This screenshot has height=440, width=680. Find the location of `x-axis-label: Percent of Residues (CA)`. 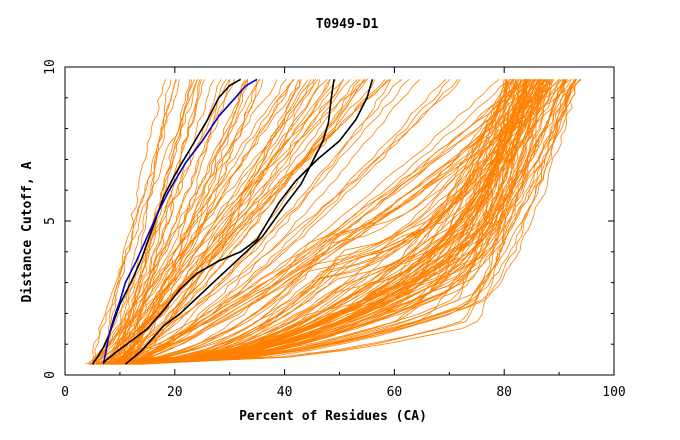

x-axis-label: Percent of Residues (CA) is located at coordinates (333, 416).